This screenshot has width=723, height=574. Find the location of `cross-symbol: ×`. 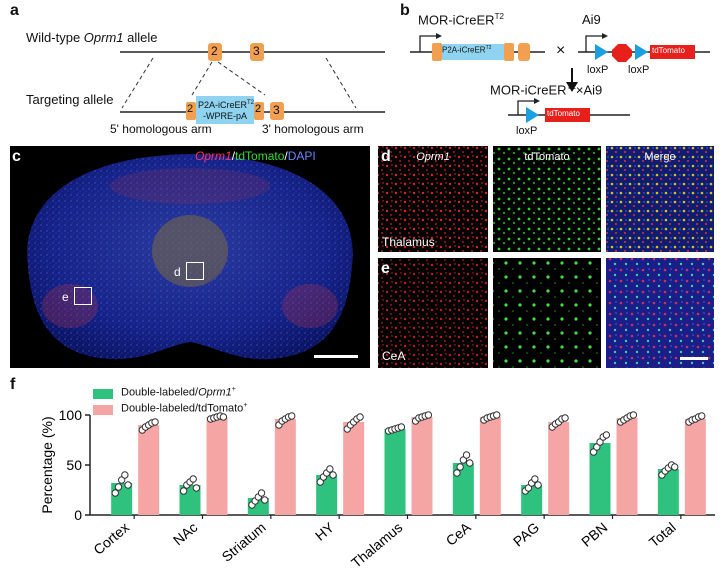

cross-symbol: × is located at coordinates (561, 50).